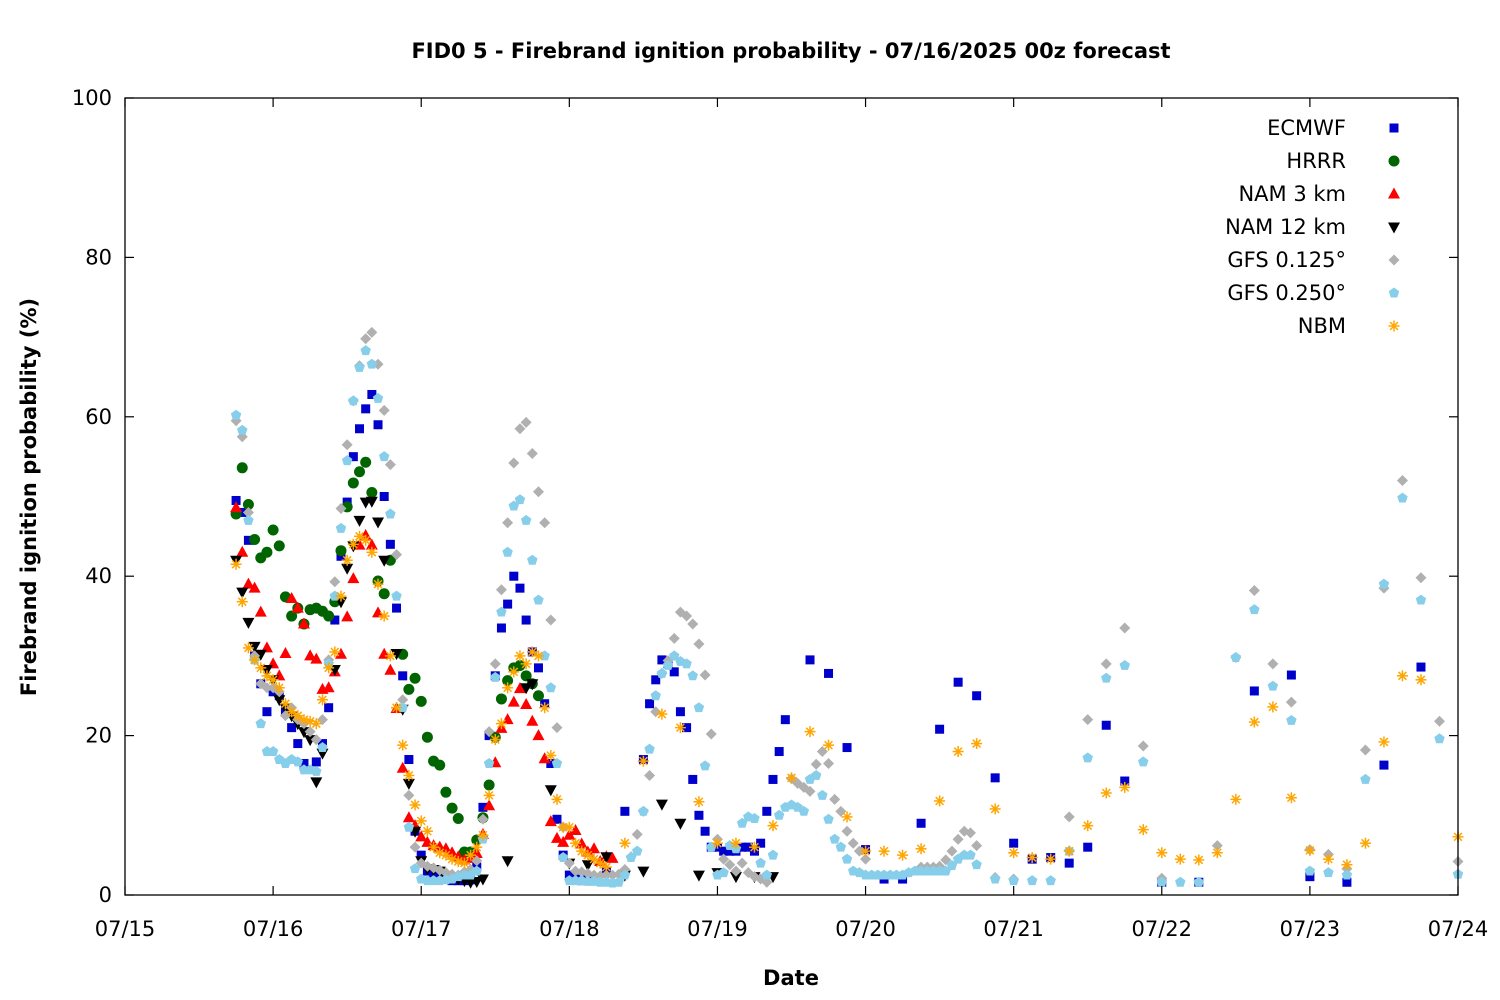 This screenshot has width=1500, height=1000. What do you see at coordinates (1306, 128) in the screenshot?
I see `legend-label: ECMWF` at bounding box center [1306, 128].